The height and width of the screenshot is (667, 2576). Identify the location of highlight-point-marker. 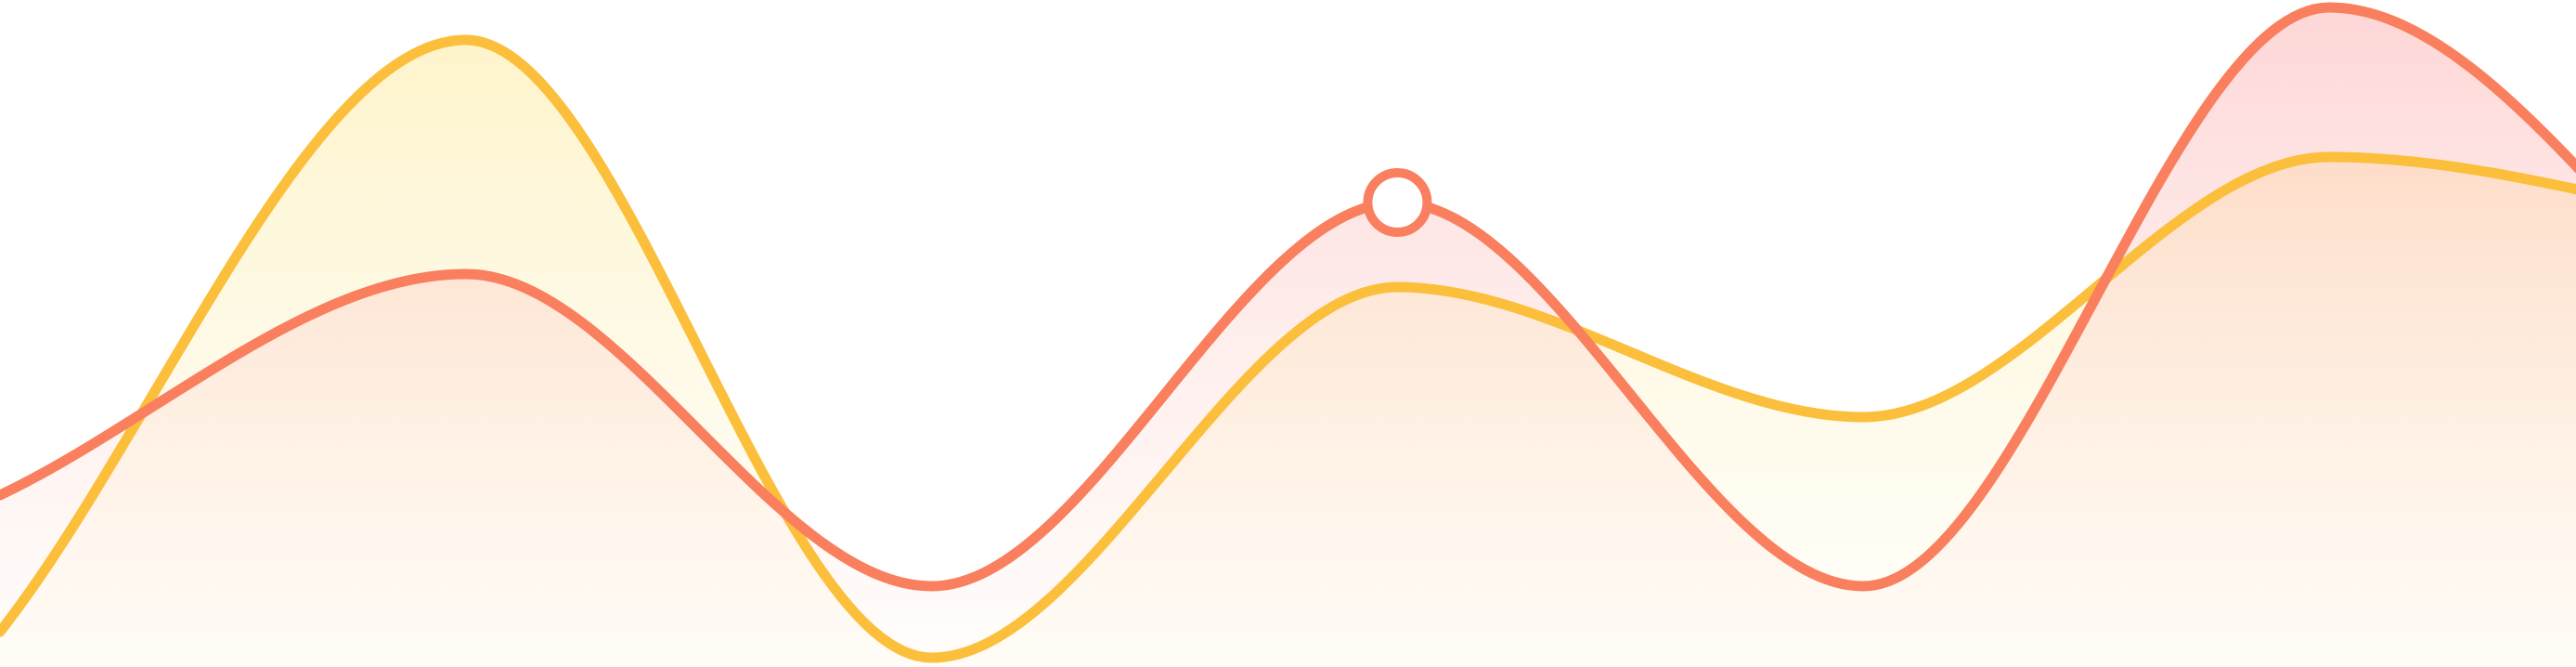
(1397, 202).